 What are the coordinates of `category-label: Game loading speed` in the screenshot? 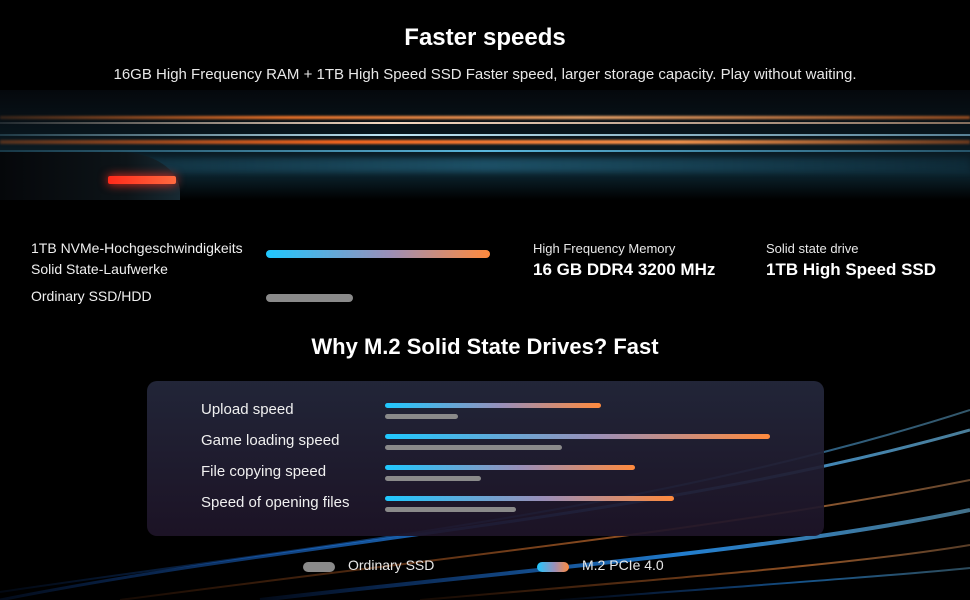 It's located at (270, 440).